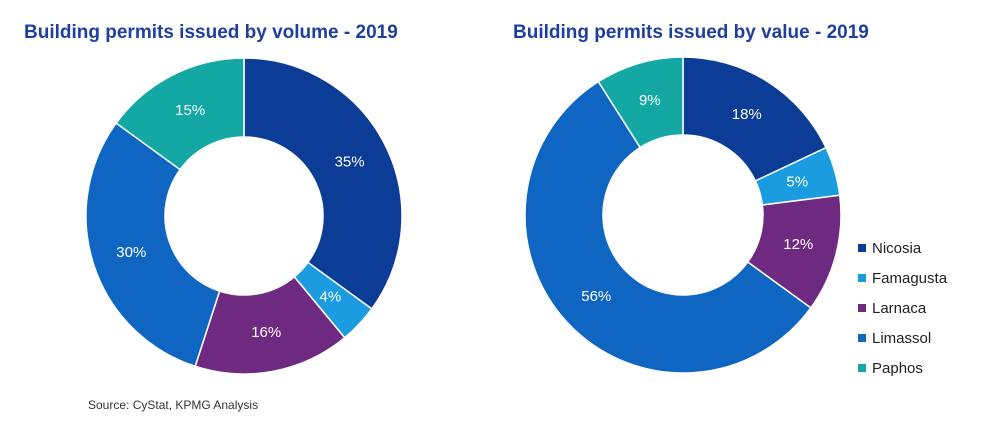  What do you see at coordinates (691, 32) in the screenshot?
I see `chart-title-value: Building permits issued by value - 2019` at bounding box center [691, 32].